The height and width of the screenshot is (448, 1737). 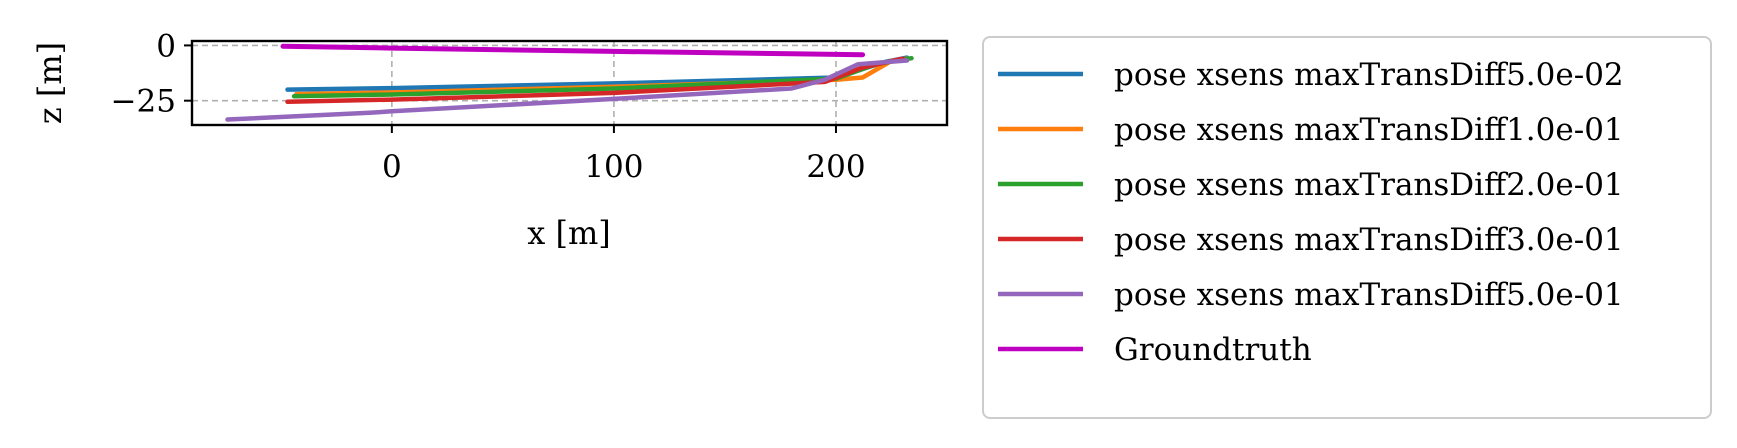 What do you see at coordinates (1213, 350) in the screenshot?
I see `legend-label: Groundtruth` at bounding box center [1213, 350].